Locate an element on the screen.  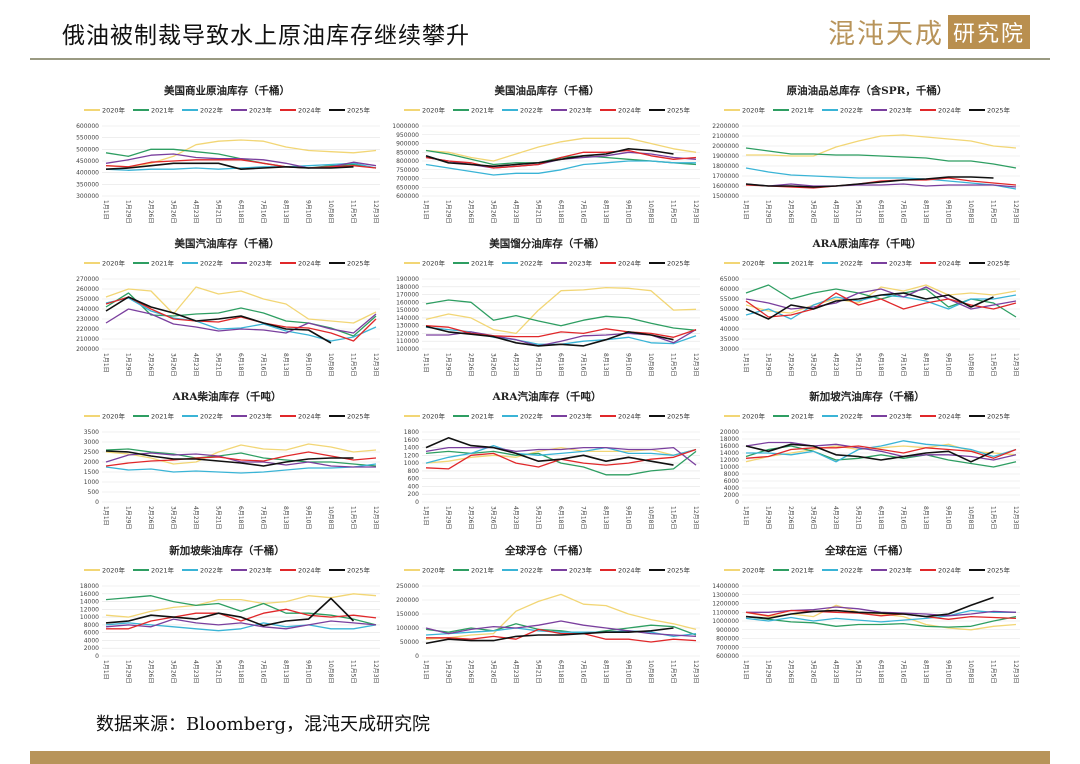
chart-title: 全球浮仓（千桶） is located at coordinates (546, 550).